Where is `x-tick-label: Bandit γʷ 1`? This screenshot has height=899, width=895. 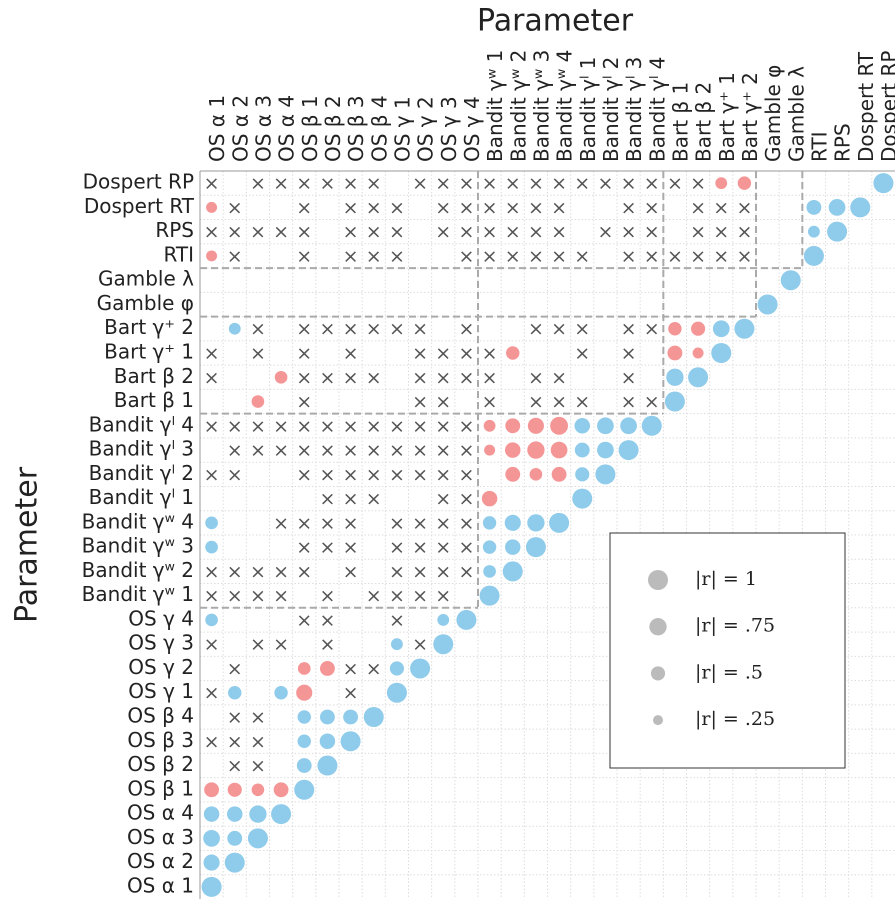 x-tick-label: Bandit γʷ 1 is located at coordinates (495, 106).